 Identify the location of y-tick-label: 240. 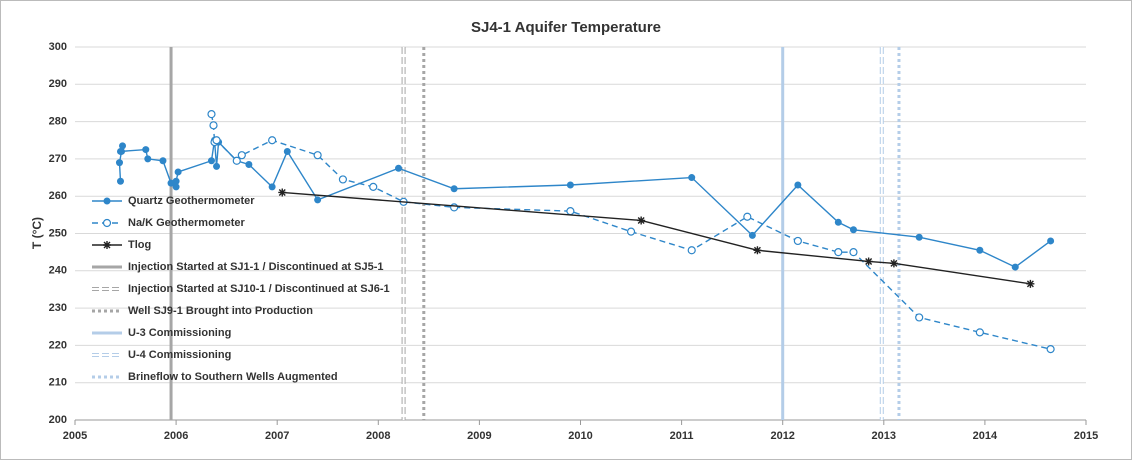
(58, 271).